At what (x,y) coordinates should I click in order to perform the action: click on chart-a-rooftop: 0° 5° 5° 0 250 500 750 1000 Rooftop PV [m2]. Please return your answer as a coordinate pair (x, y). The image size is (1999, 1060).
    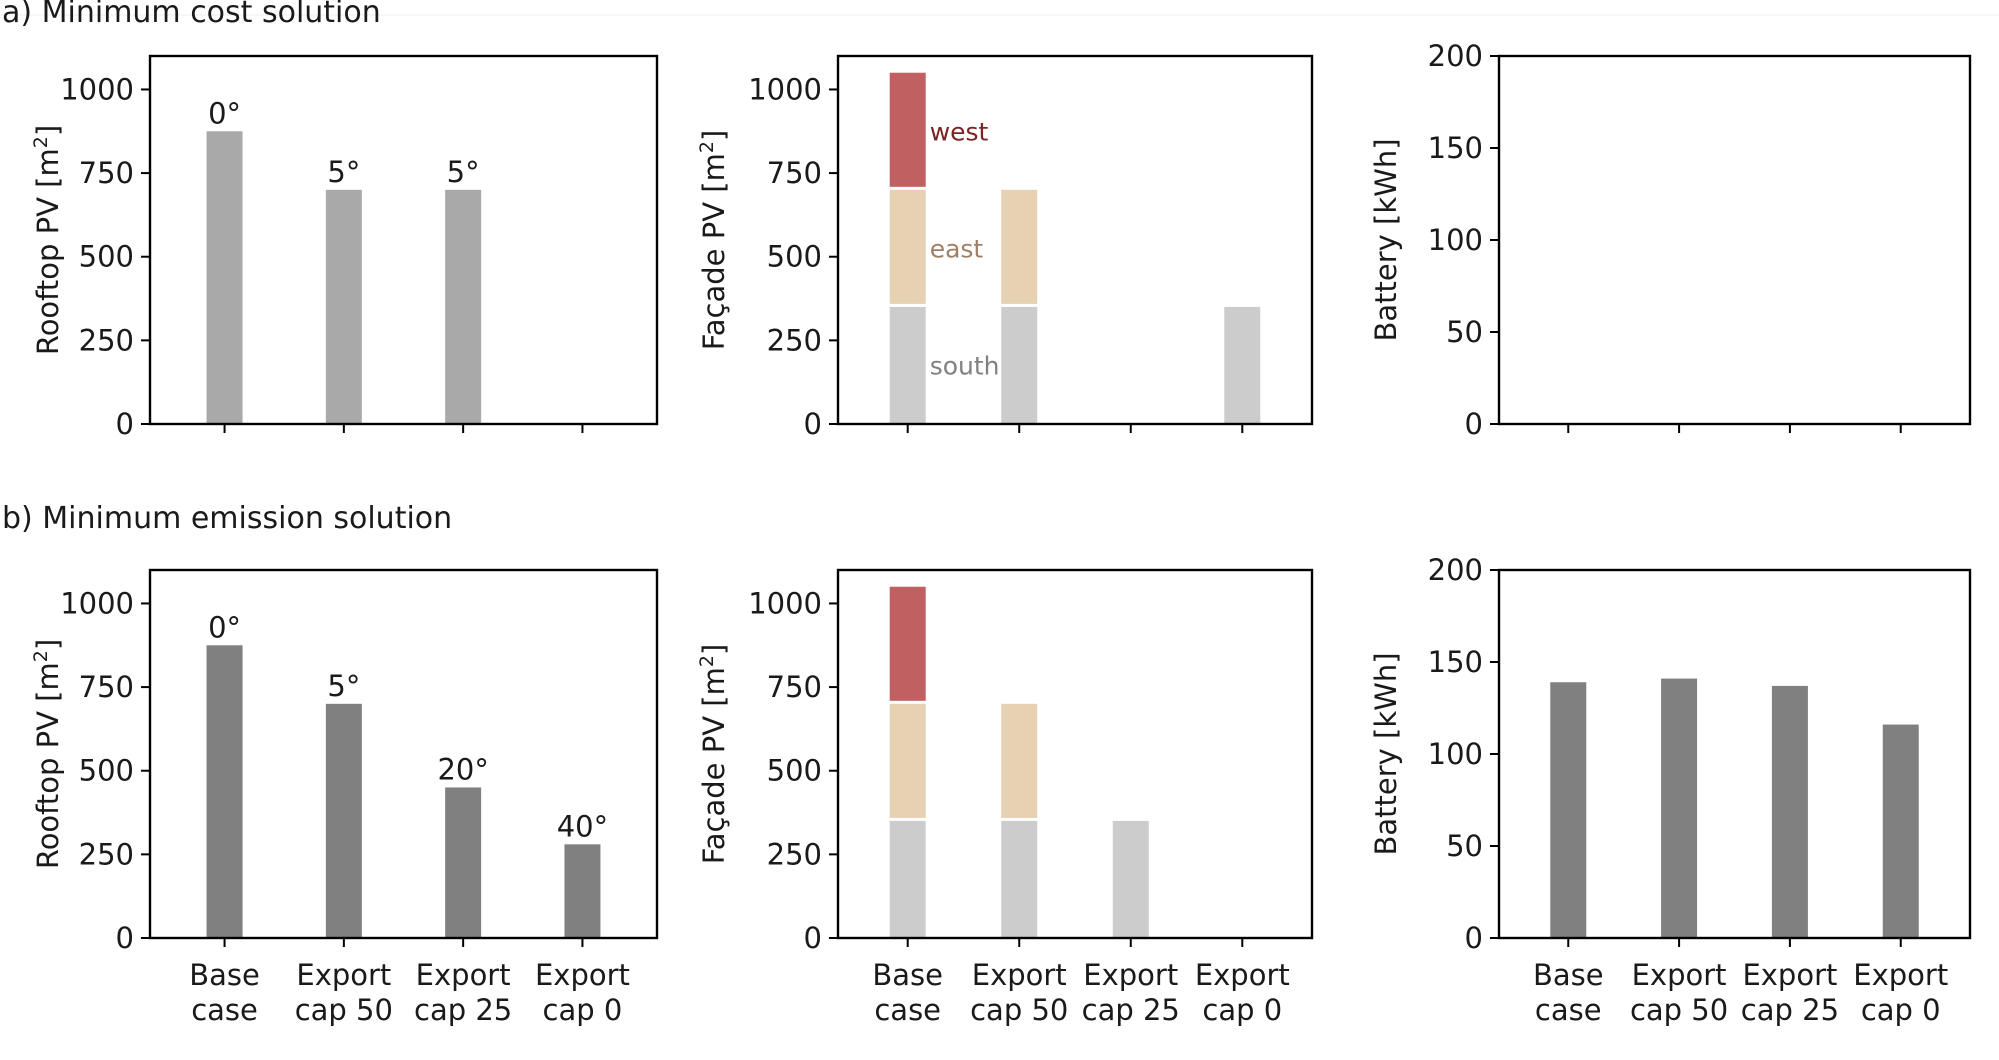
    Looking at the image, I should click on (344, 247).